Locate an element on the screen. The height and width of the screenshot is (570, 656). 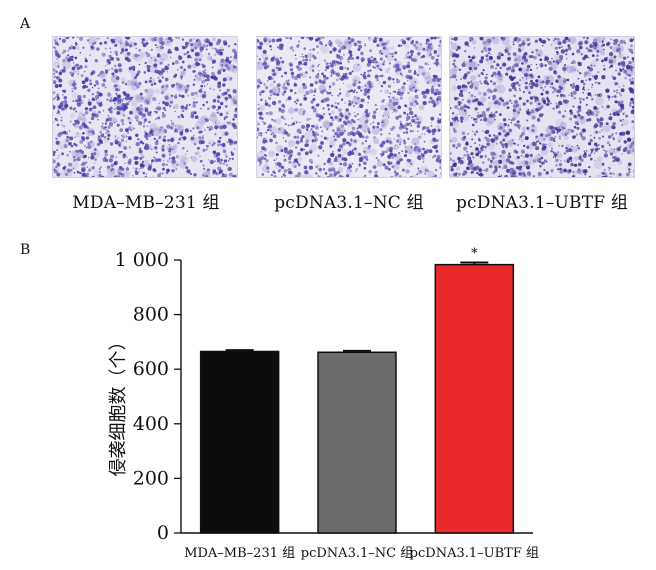
y-axis-title: 侵袭细胞数（个） is located at coordinates (118, 405).